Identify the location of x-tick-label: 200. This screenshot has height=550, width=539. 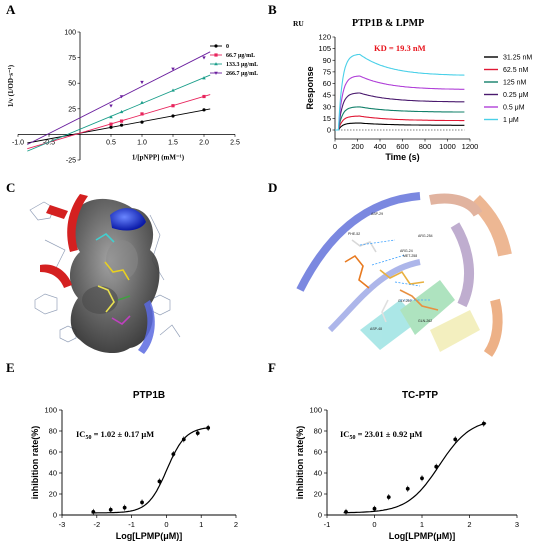
(357, 146).